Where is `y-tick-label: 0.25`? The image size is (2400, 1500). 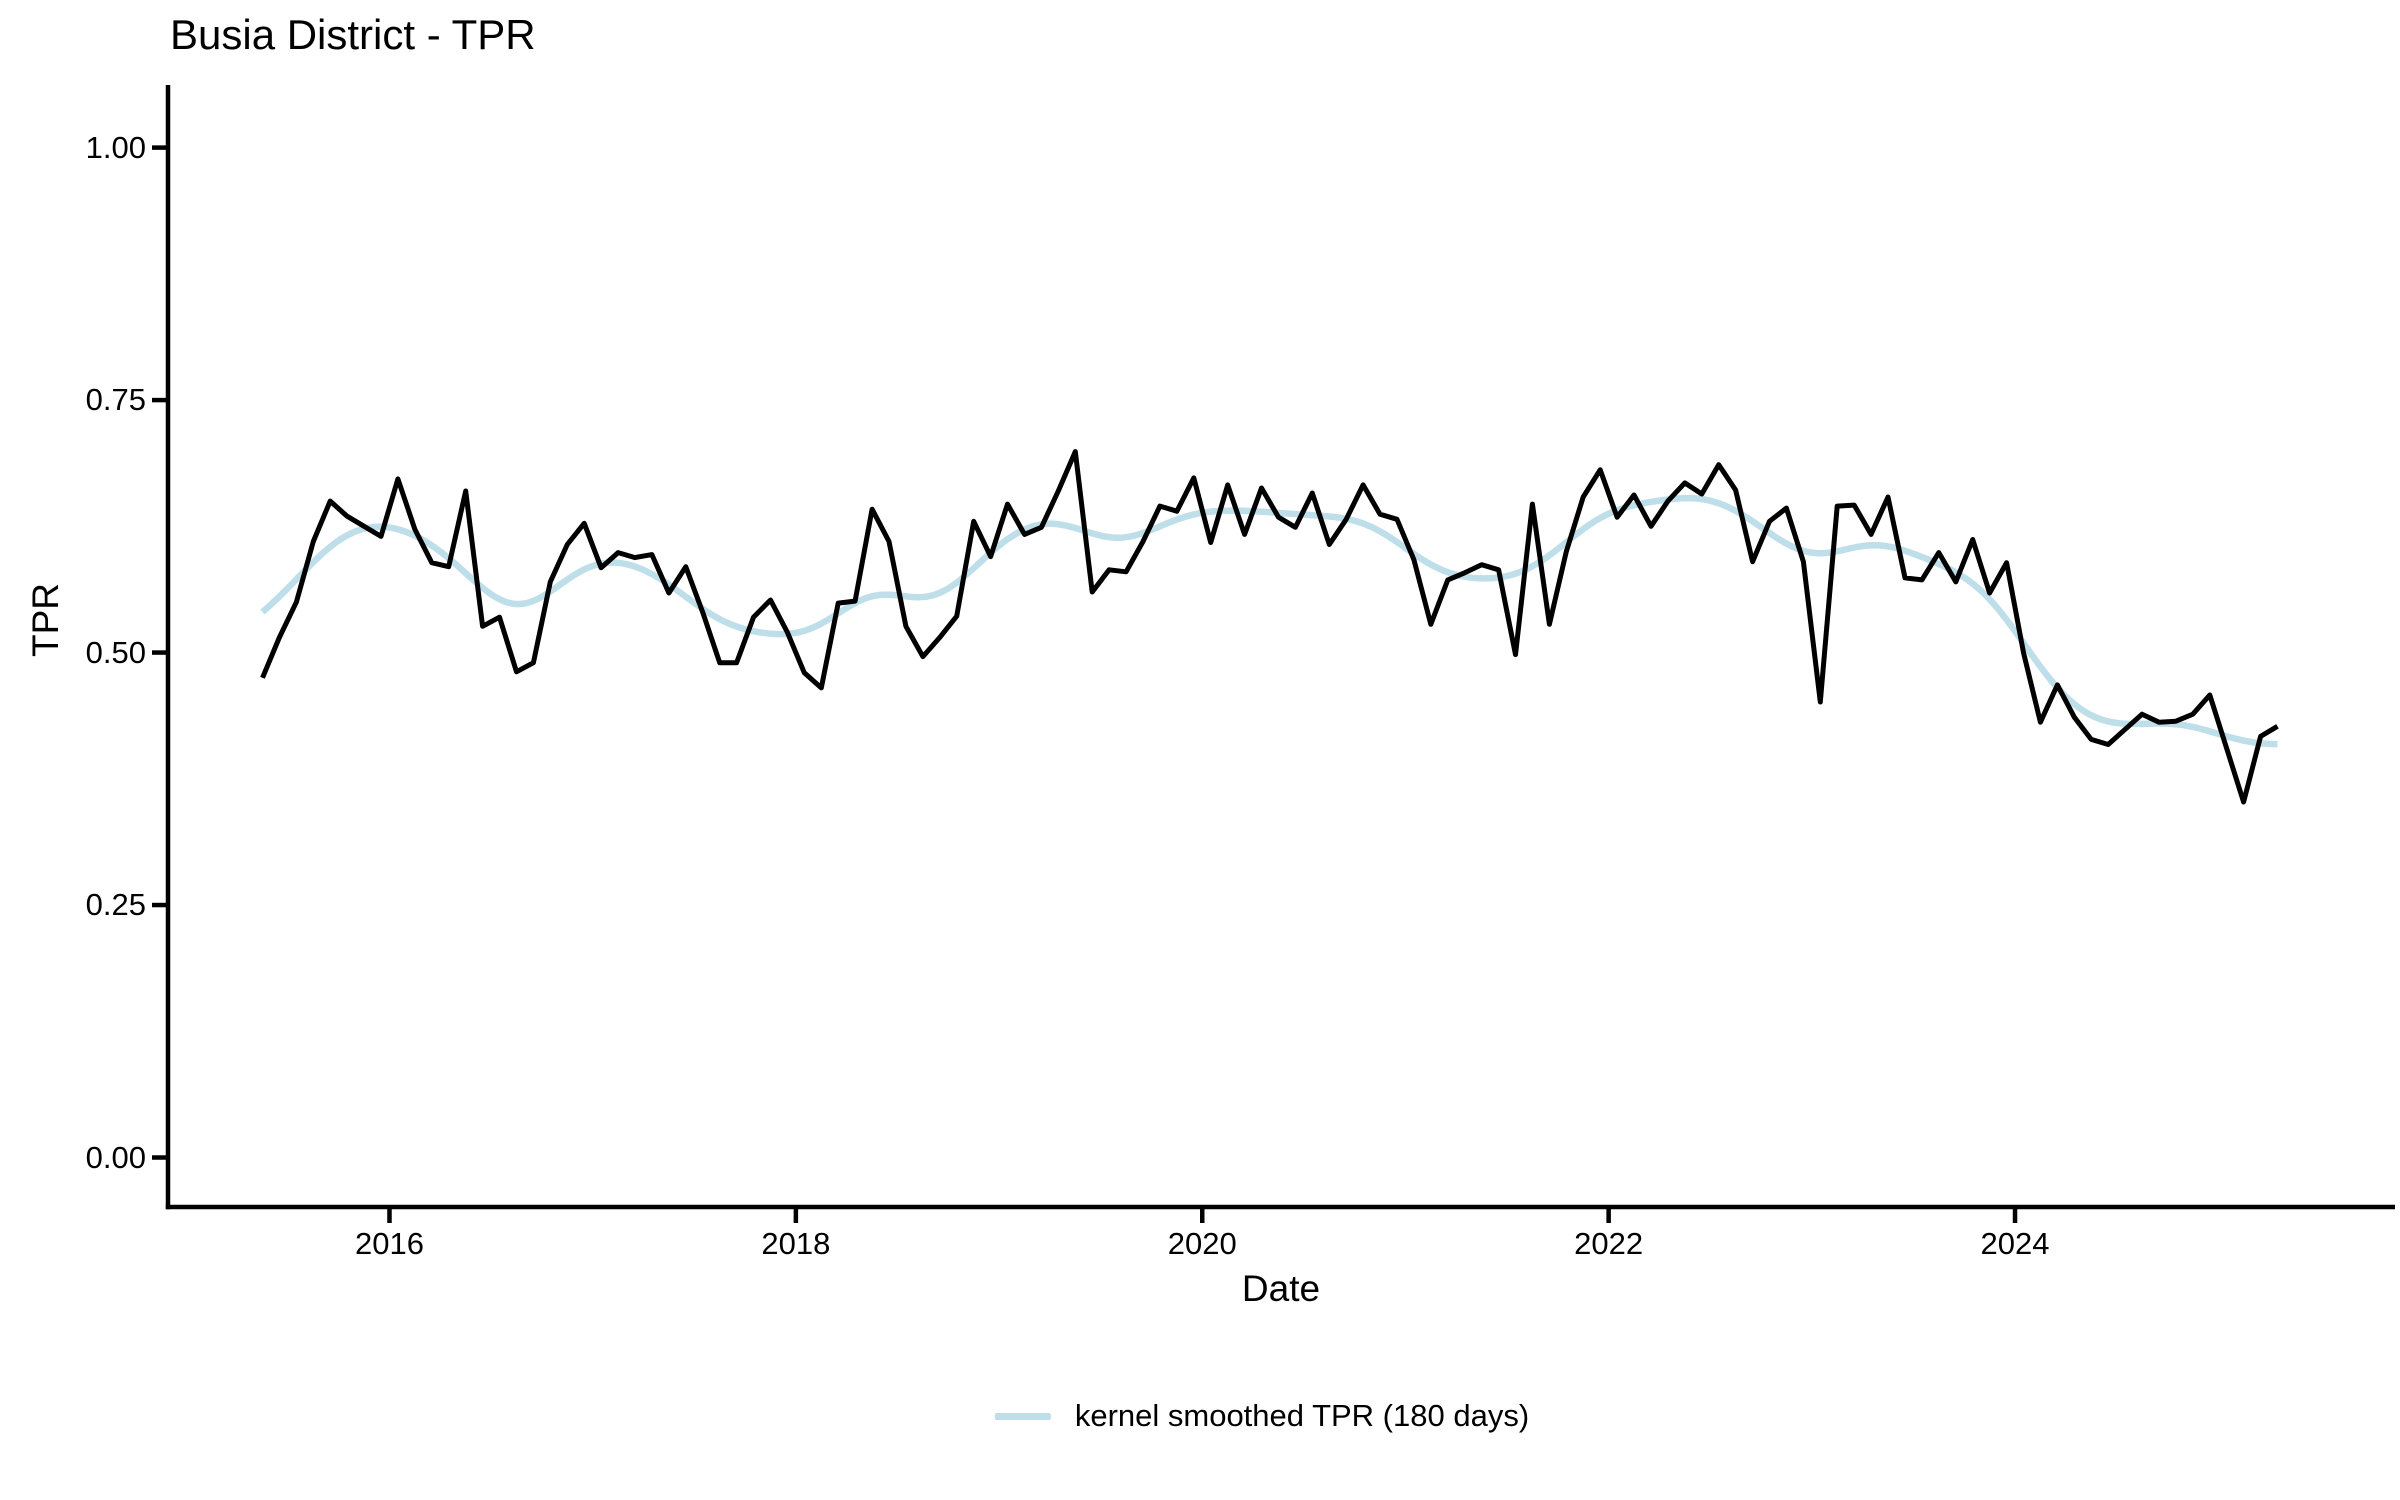 y-tick-label: 0.25 is located at coordinates (115, 905).